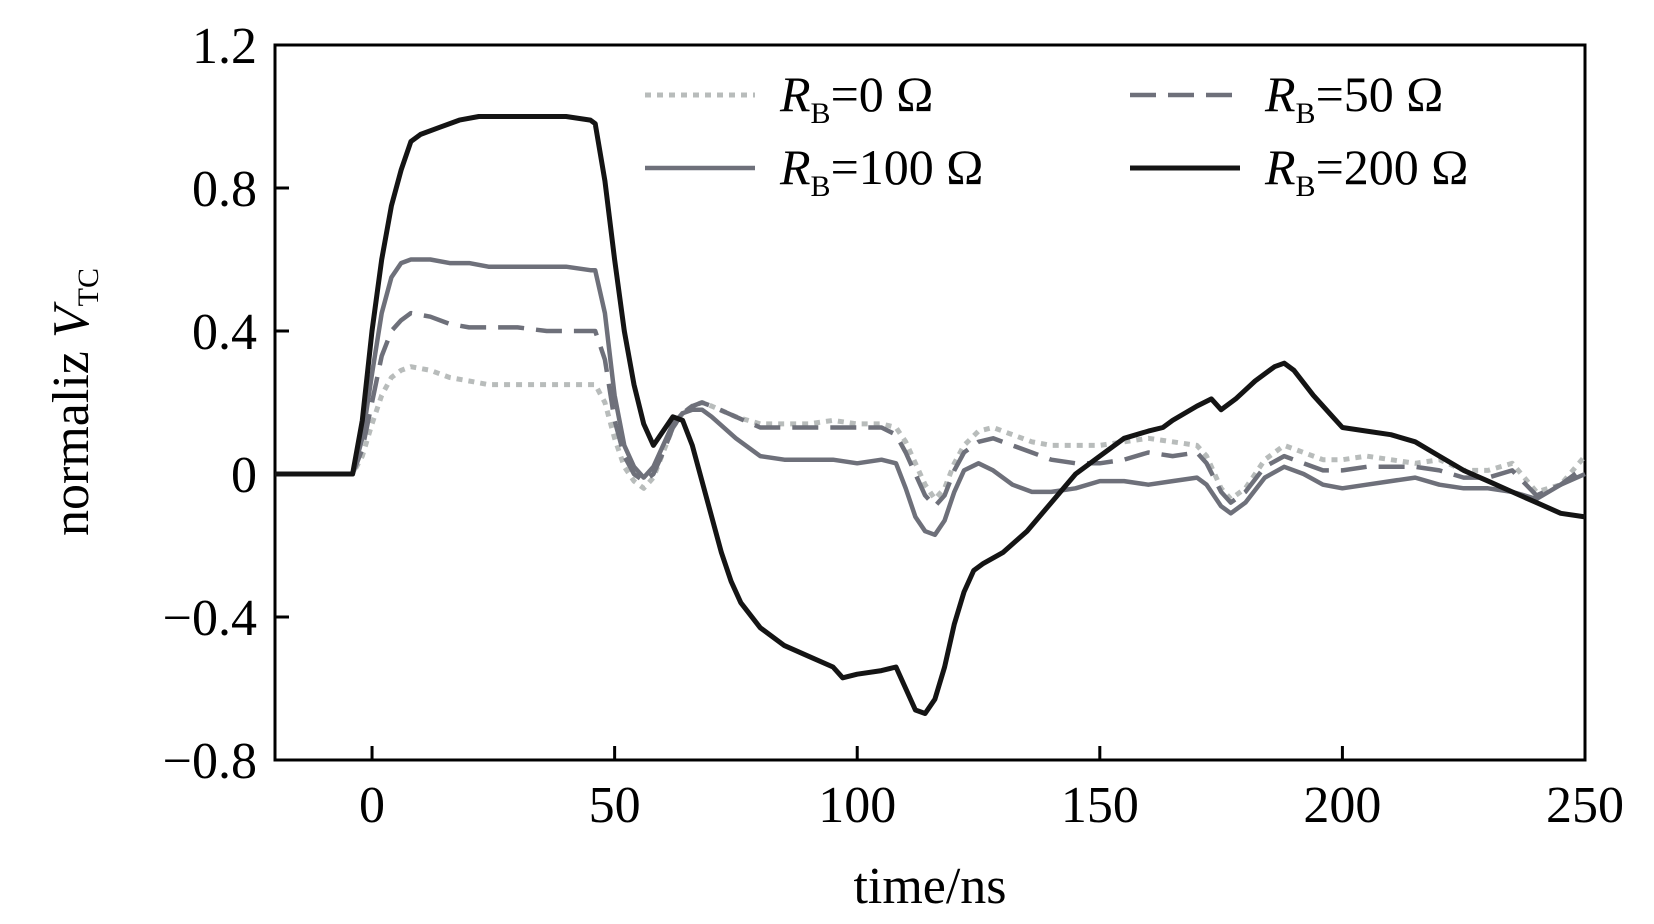 This screenshot has height=924, width=1654. I want to click on legend-item-2: RB=100 Ω, so click(814, 171).